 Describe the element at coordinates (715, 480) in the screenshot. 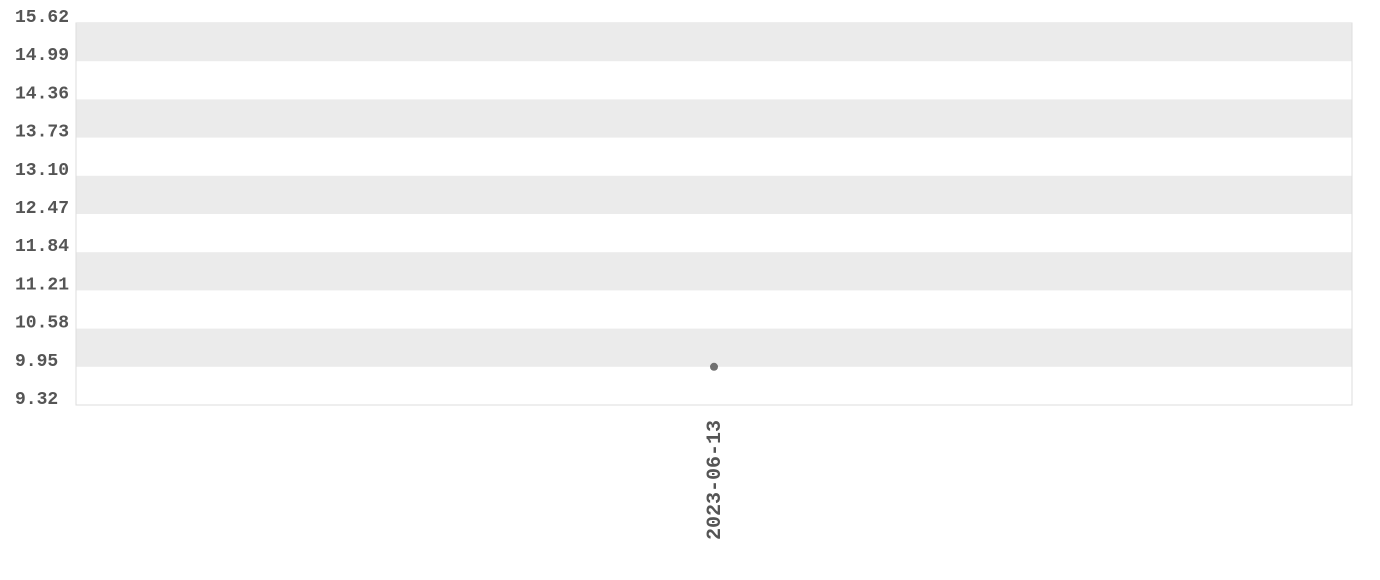

I see `x-tick-label: 2023-06-13` at that location.